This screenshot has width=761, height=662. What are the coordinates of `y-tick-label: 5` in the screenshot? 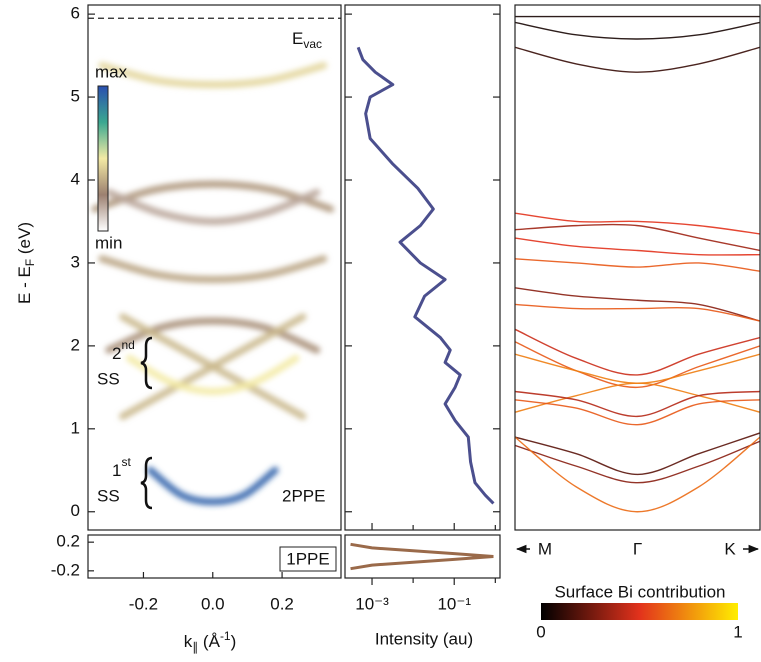 It's located at (75, 96).